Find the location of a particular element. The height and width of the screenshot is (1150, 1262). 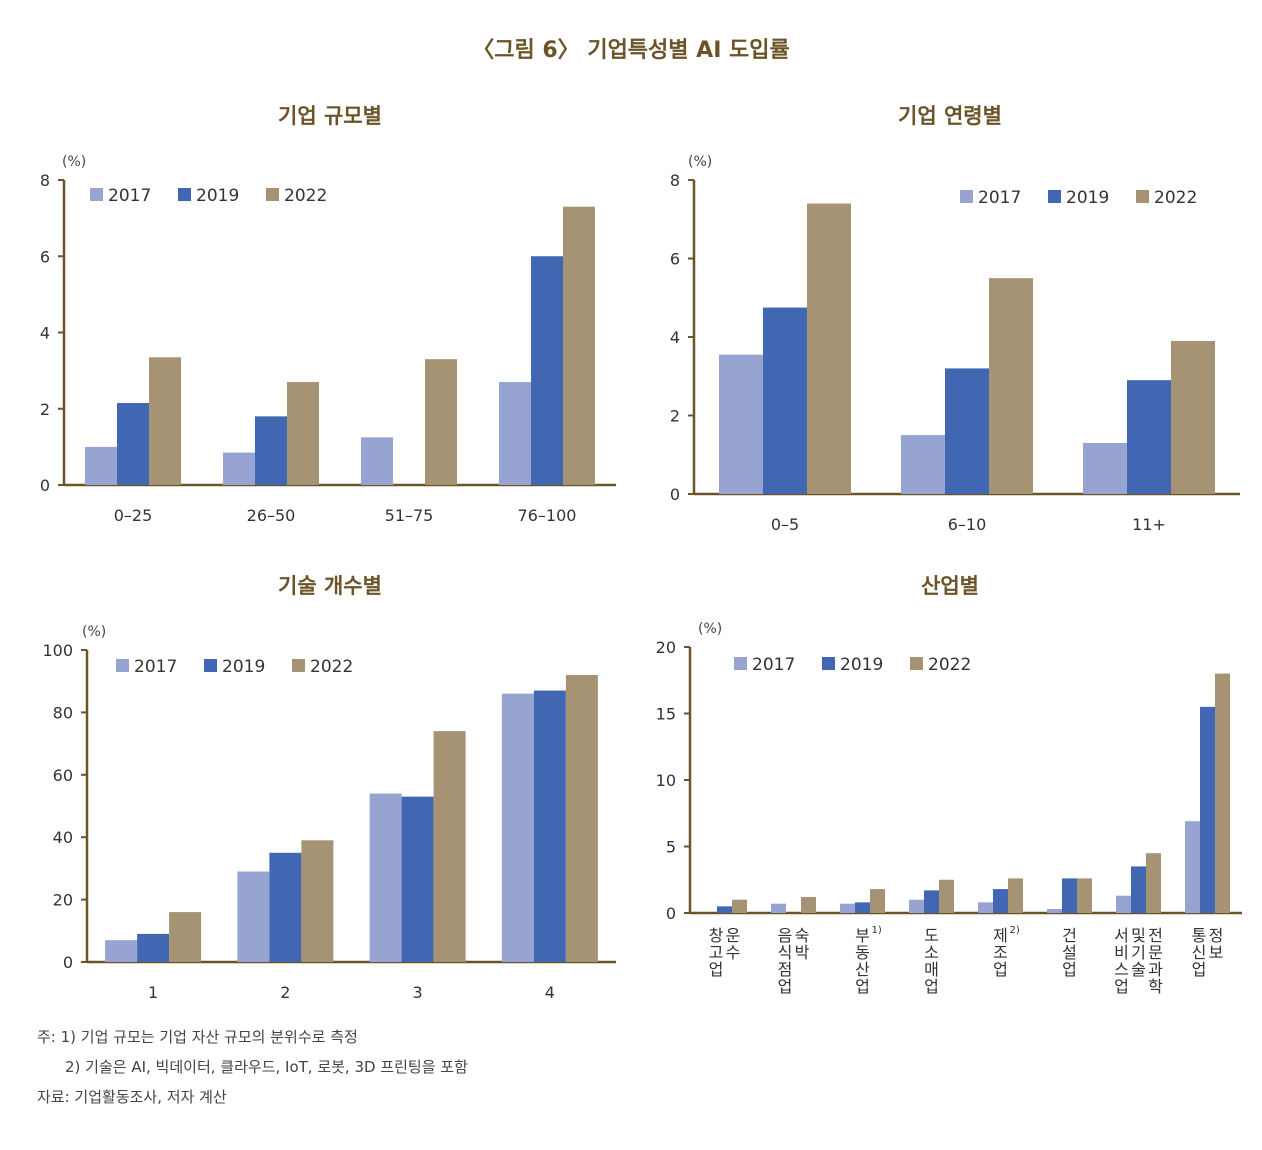

y-tick-label: 5 is located at coordinates (671, 847).